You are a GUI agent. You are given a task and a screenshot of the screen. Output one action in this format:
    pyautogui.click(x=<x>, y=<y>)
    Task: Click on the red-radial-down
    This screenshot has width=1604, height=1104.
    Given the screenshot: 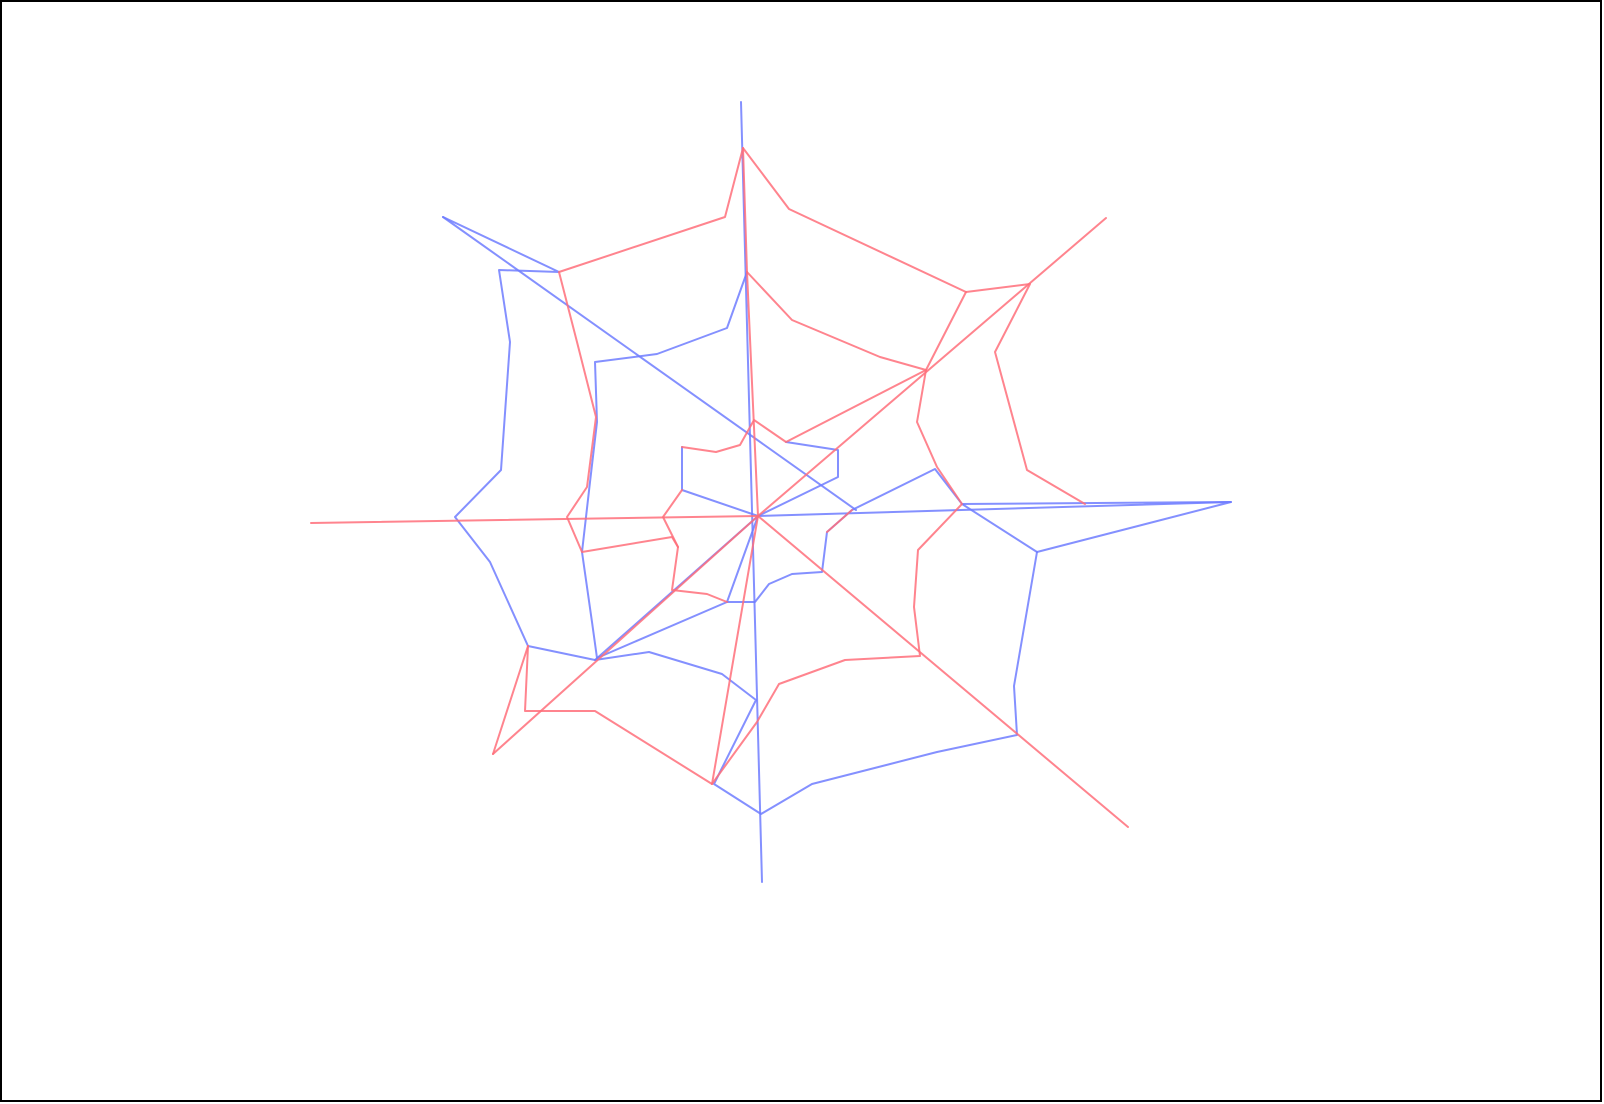 What is the action you would take?
    pyautogui.click(x=735, y=650)
    